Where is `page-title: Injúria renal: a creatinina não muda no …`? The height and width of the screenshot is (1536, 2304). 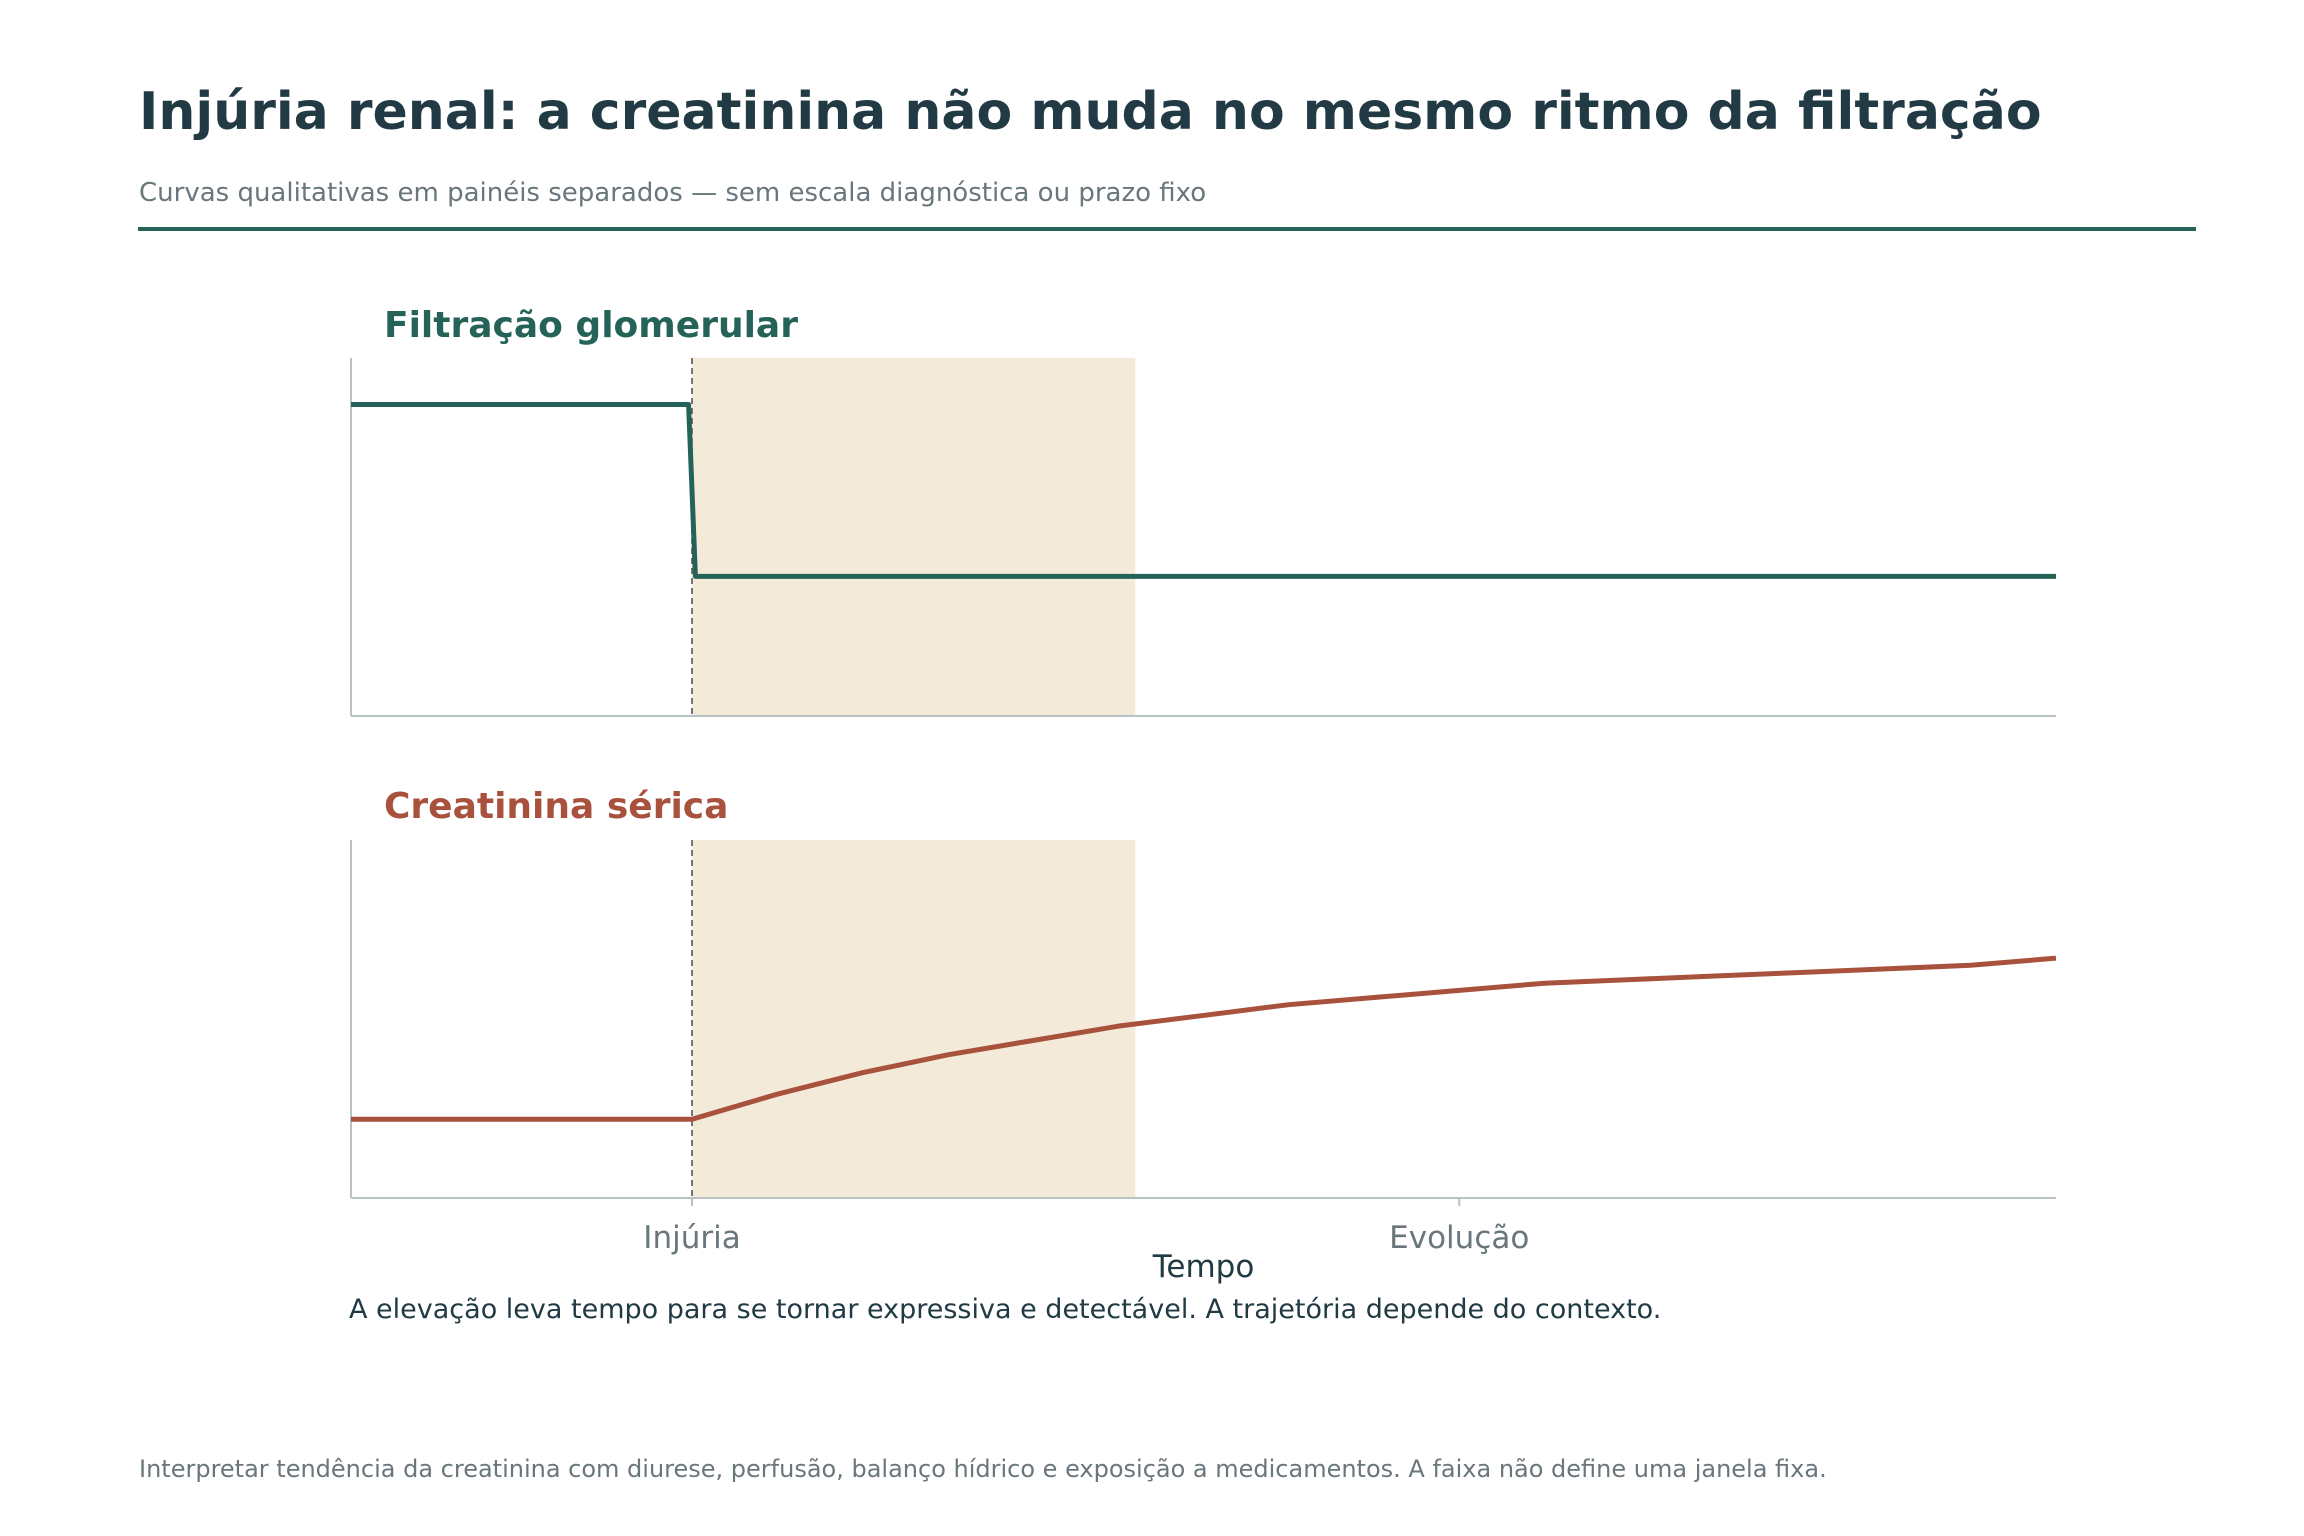 page-title: Injúria renal: a creatinina não muda no … is located at coordinates (1090, 112).